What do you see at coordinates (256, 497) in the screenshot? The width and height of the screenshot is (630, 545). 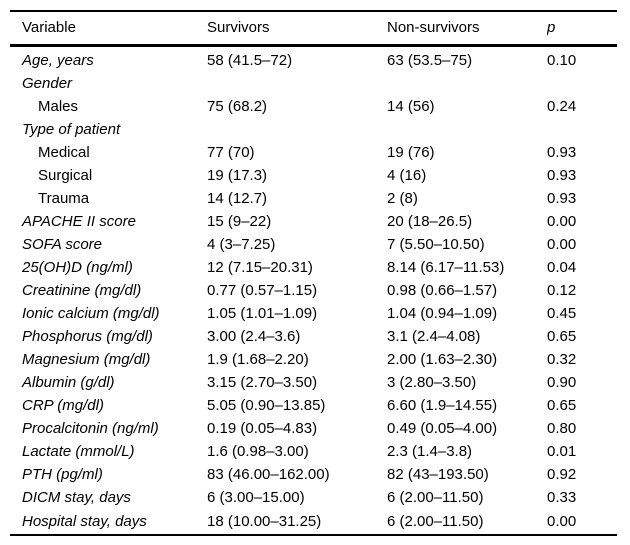 I see `survivors-cell: 6 (3.00–15.00)` at bounding box center [256, 497].